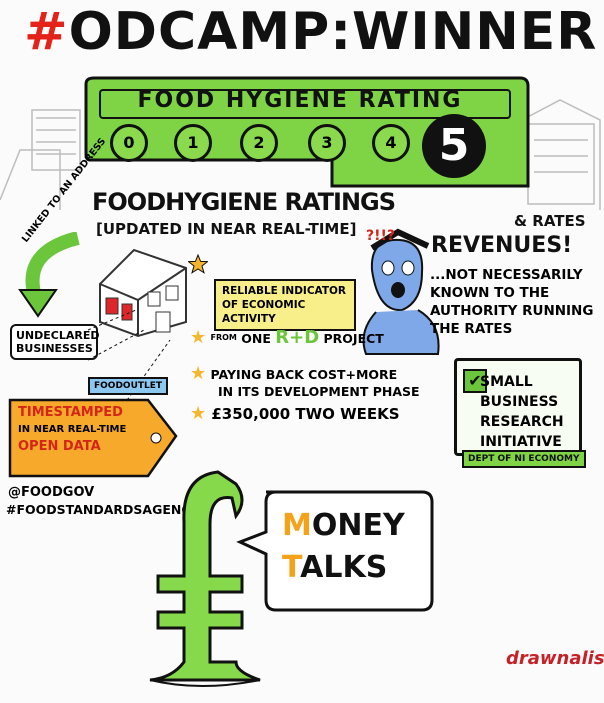 The image size is (604, 703). I want to click on bullet-3: ★ £350,000 TWO WEEKS, so click(295, 413).